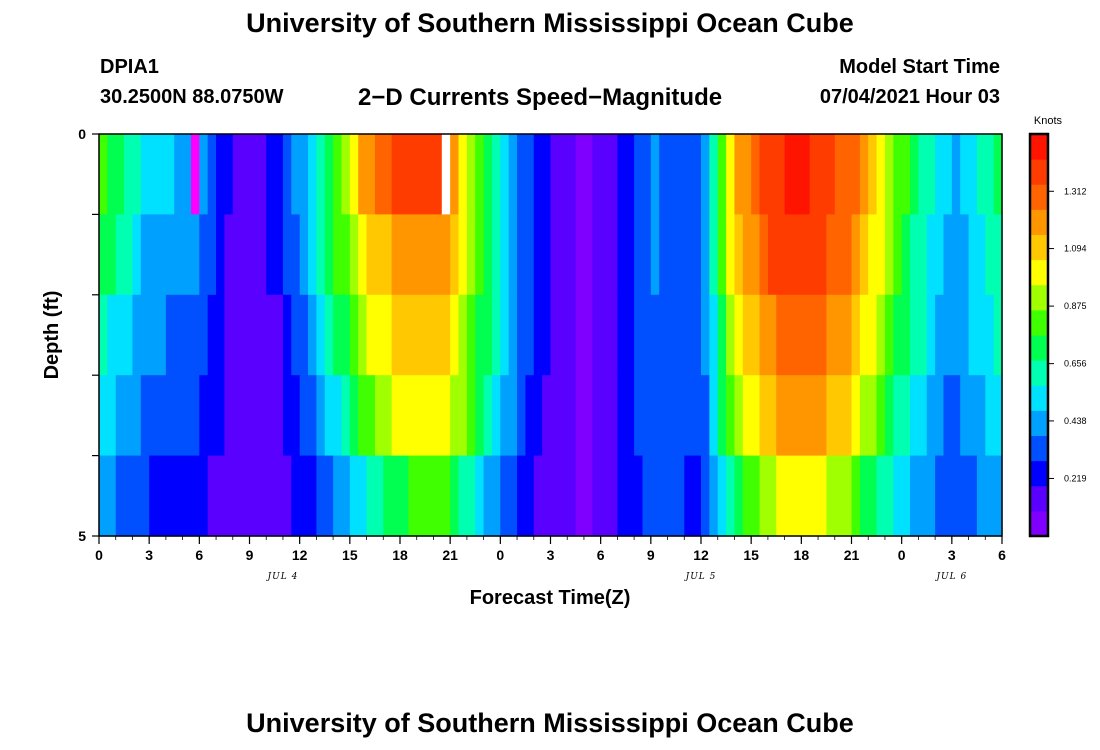  I want to click on x-tick-label: 6, so click(199, 555).